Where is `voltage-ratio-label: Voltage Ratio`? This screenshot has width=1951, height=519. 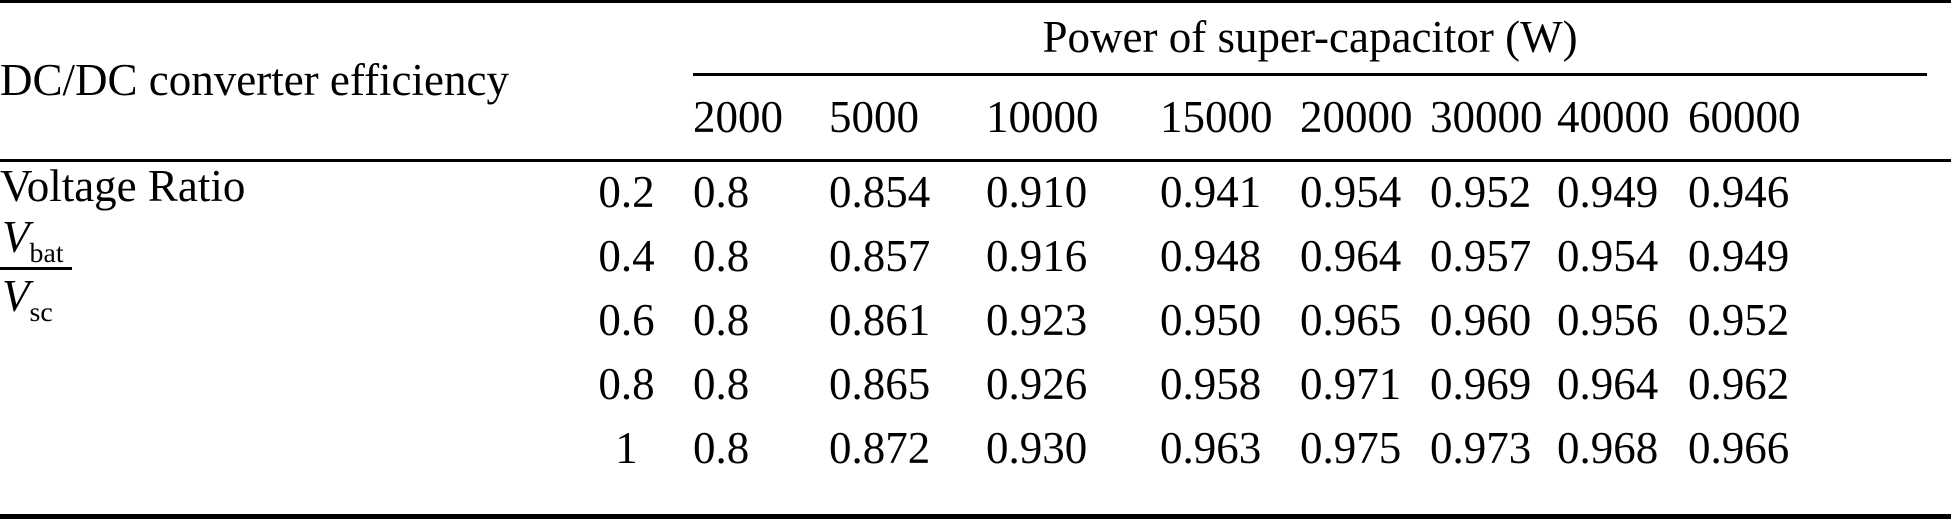 voltage-ratio-label: Voltage Ratio is located at coordinates (123, 185).